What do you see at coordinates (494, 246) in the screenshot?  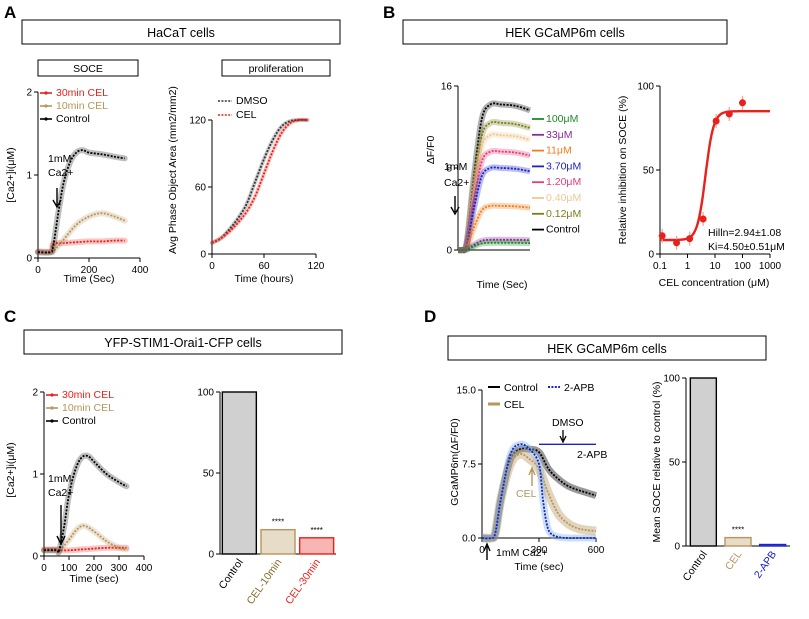 I see `b1-series-line` at bounding box center [494, 246].